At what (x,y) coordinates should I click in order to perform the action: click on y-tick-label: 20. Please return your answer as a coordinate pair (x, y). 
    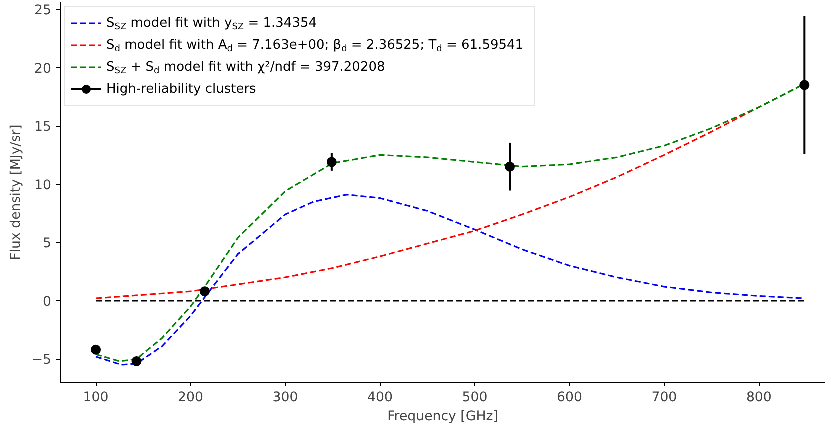
    Looking at the image, I should click on (43, 69).